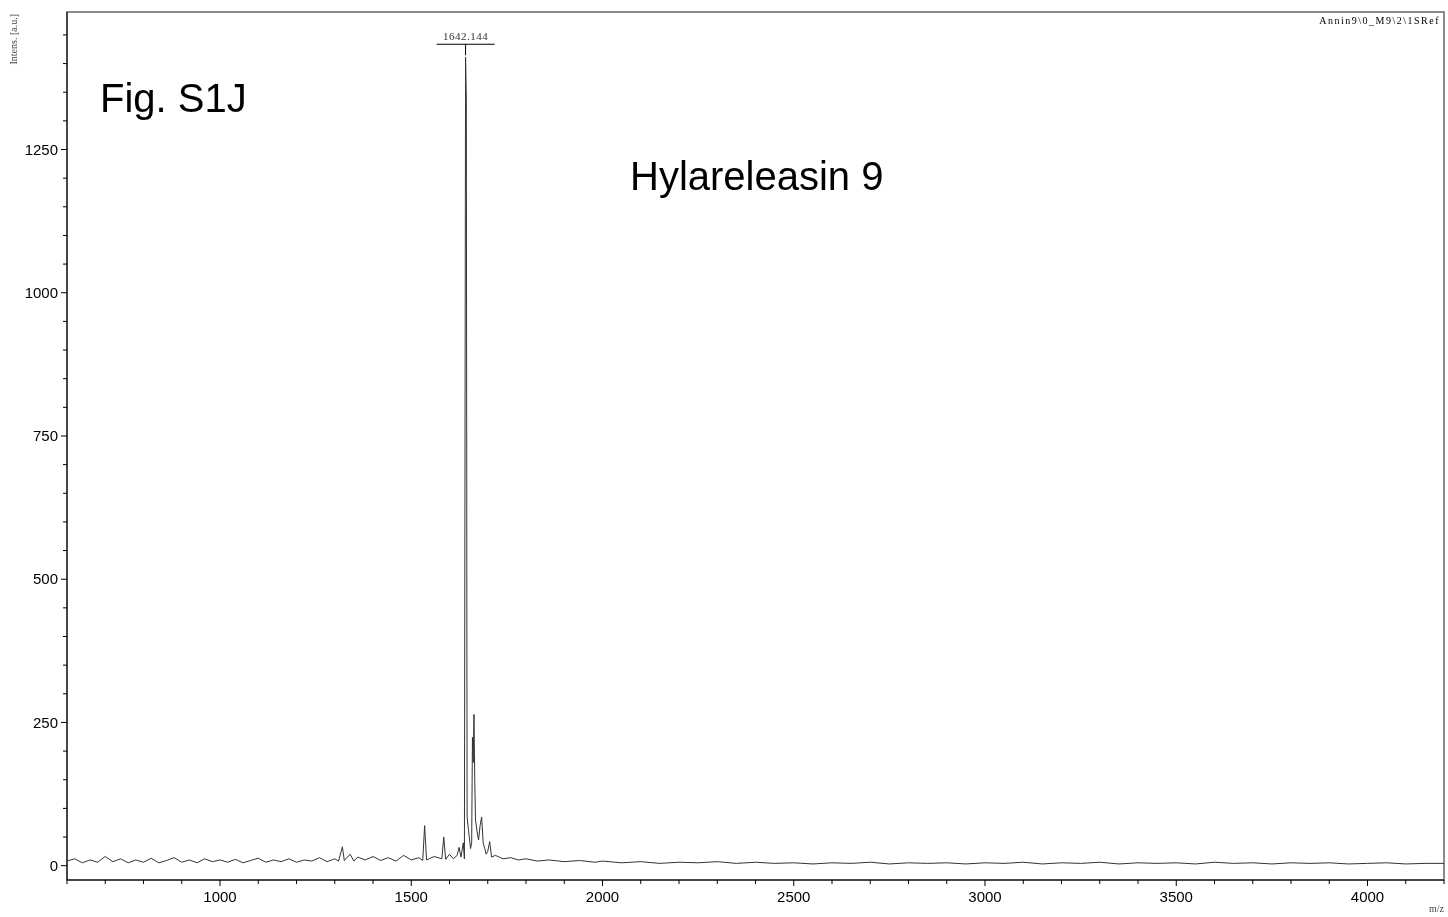 This screenshot has height=917, width=1448. I want to click on y-tick-label: 1000, so click(41, 292).